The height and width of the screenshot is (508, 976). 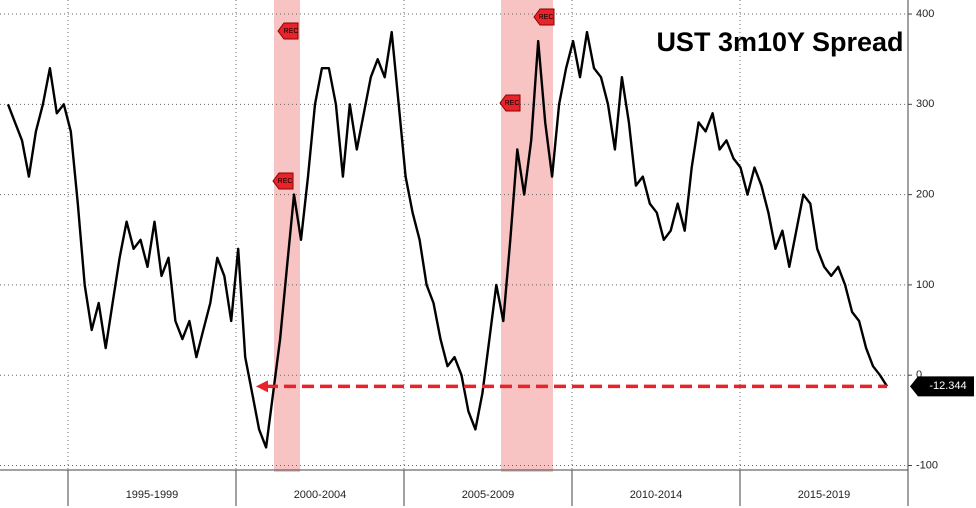 What do you see at coordinates (927, 465) in the screenshot?
I see `y-tick-label: -100` at bounding box center [927, 465].